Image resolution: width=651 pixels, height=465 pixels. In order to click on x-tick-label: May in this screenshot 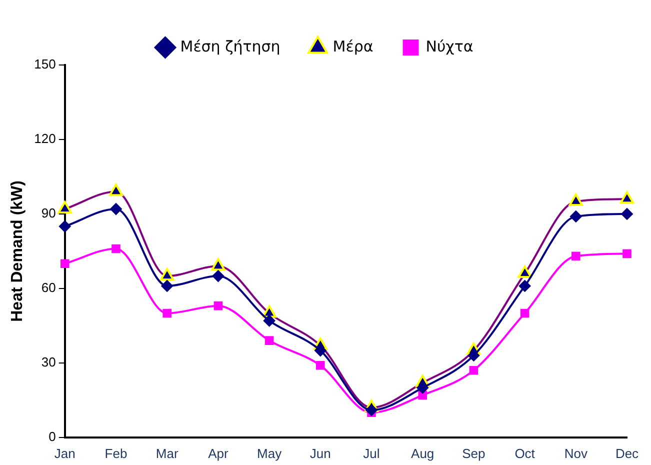, I will do `click(269, 453)`.